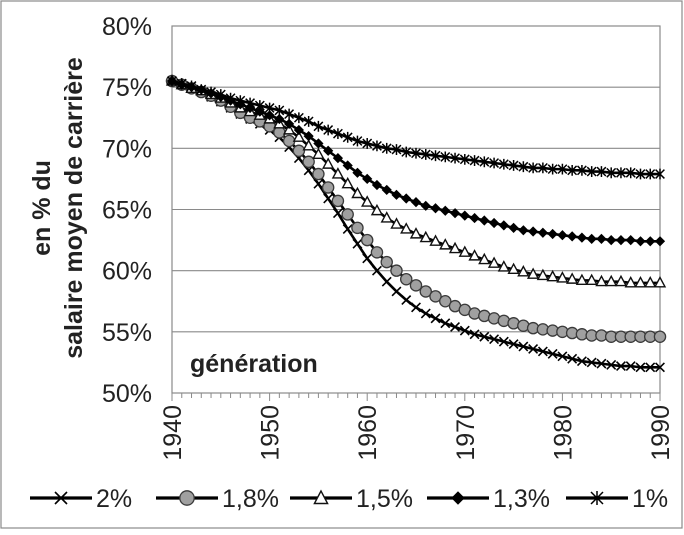 The width and height of the screenshot is (684, 535). What do you see at coordinates (127, 149) in the screenshot?
I see `y-tick-label: 70%` at bounding box center [127, 149].